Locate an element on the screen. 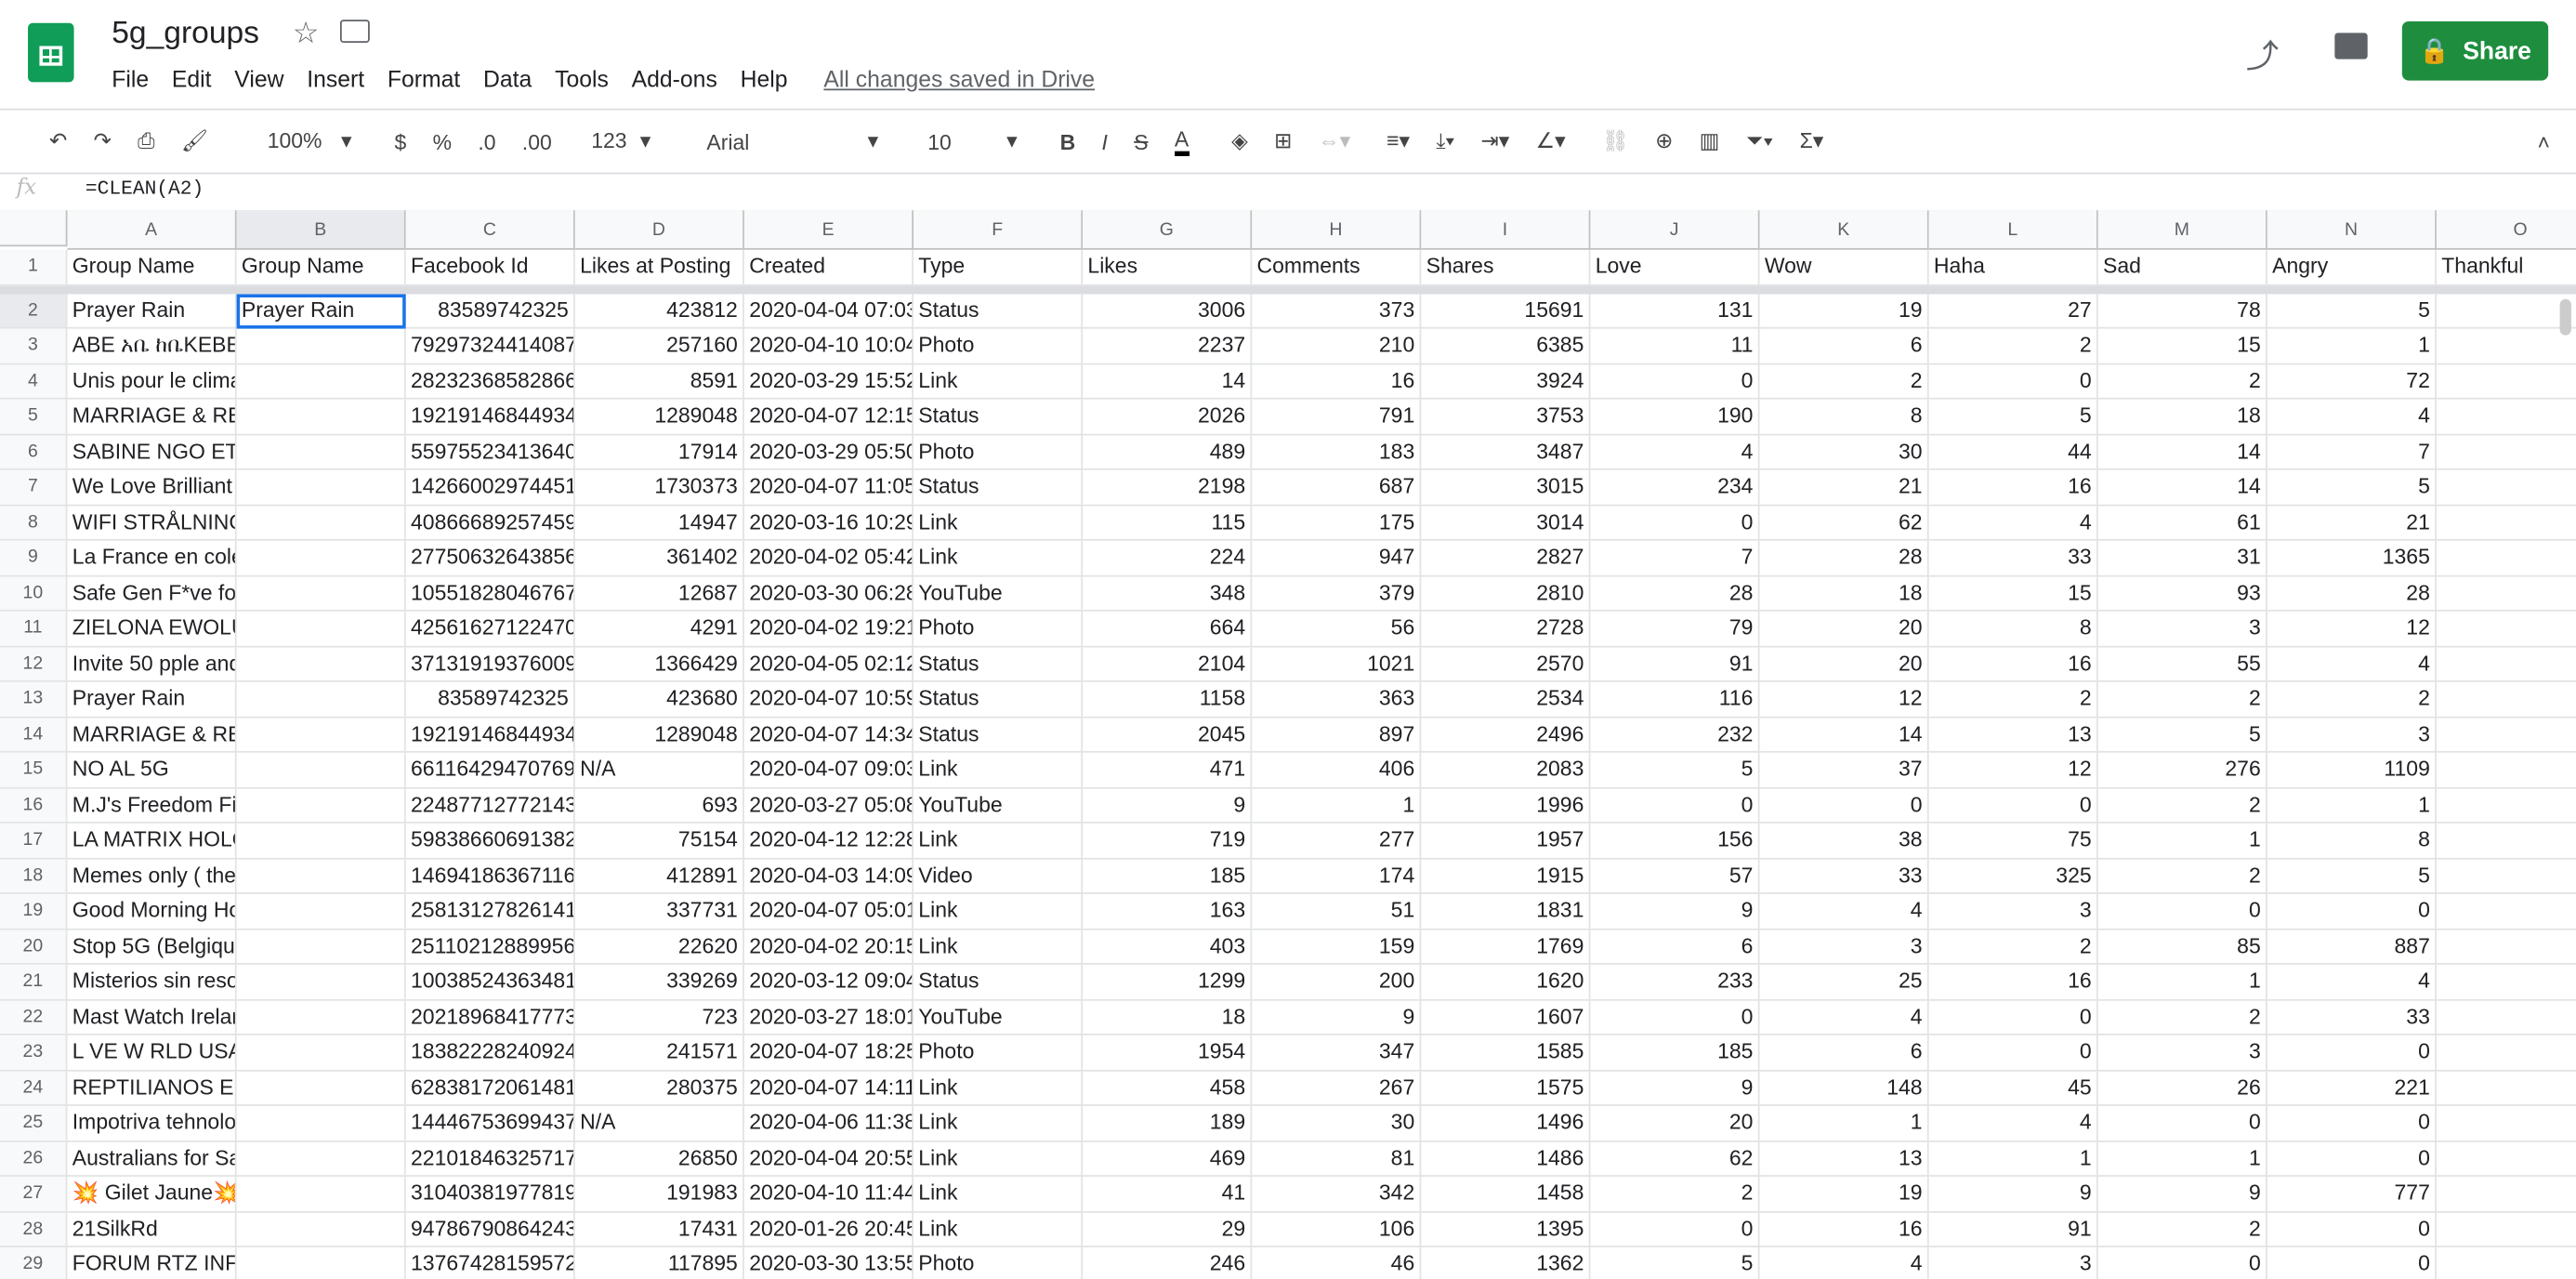  cell: 791 is located at coordinates (1337, 417).